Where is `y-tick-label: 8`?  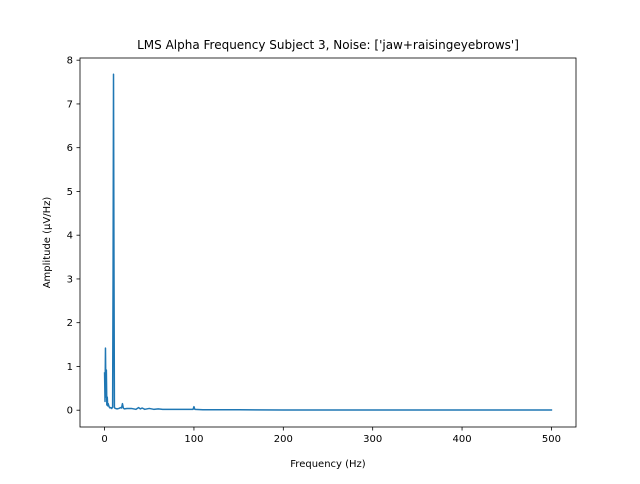 y-tick-label: 8 is located at coordinates (70, 61).